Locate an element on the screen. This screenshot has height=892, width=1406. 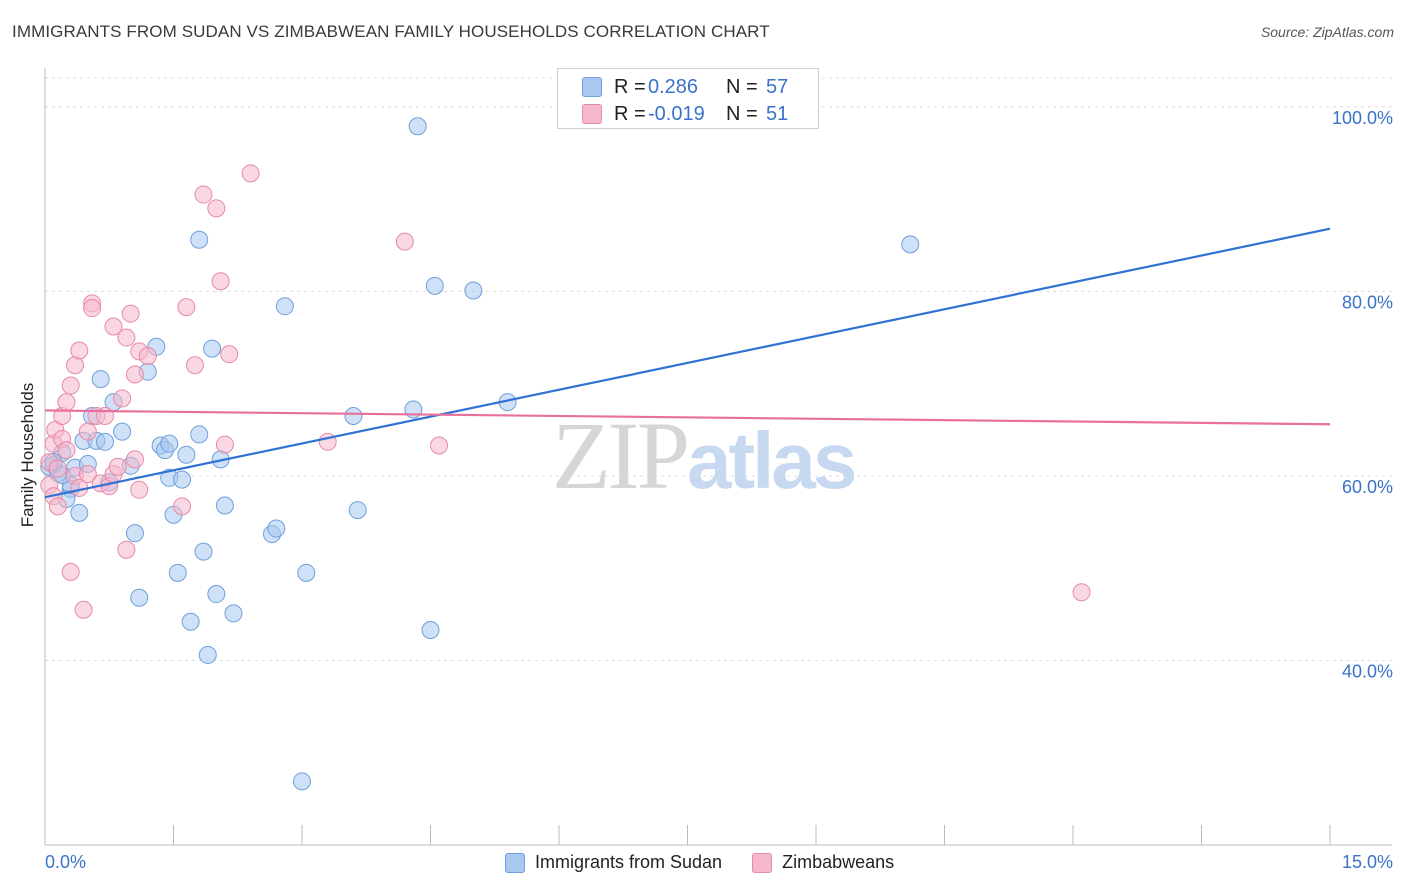
legend-item-sudan: Immigrants from Sudan is located at coordinates (613, 862).